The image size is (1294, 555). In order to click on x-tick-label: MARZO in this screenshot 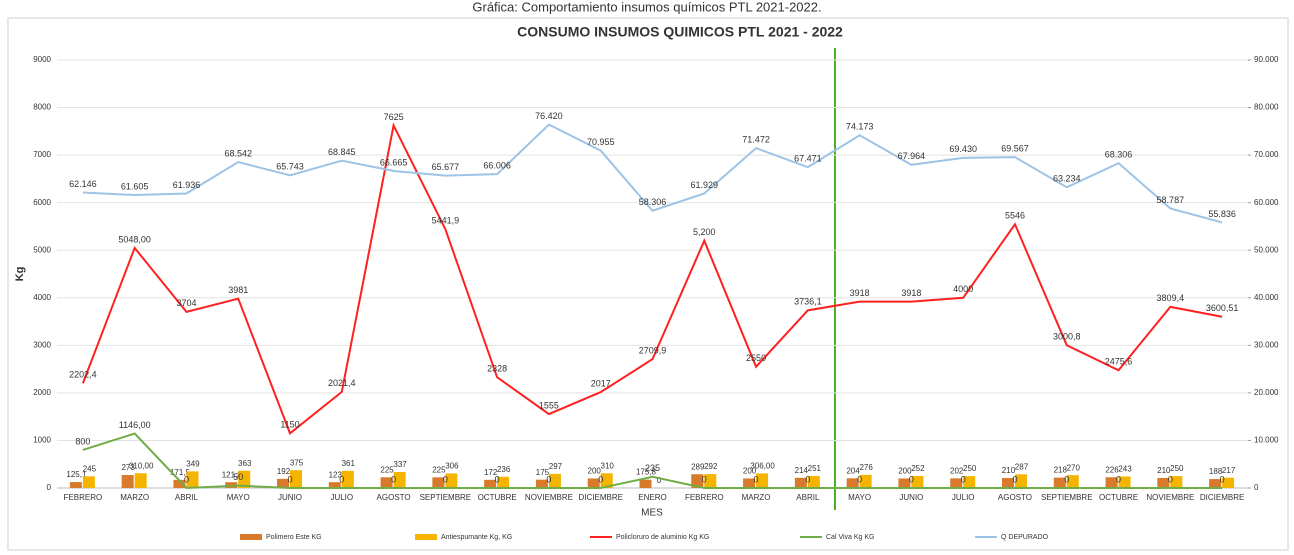, I will do `click(134, 497)`.